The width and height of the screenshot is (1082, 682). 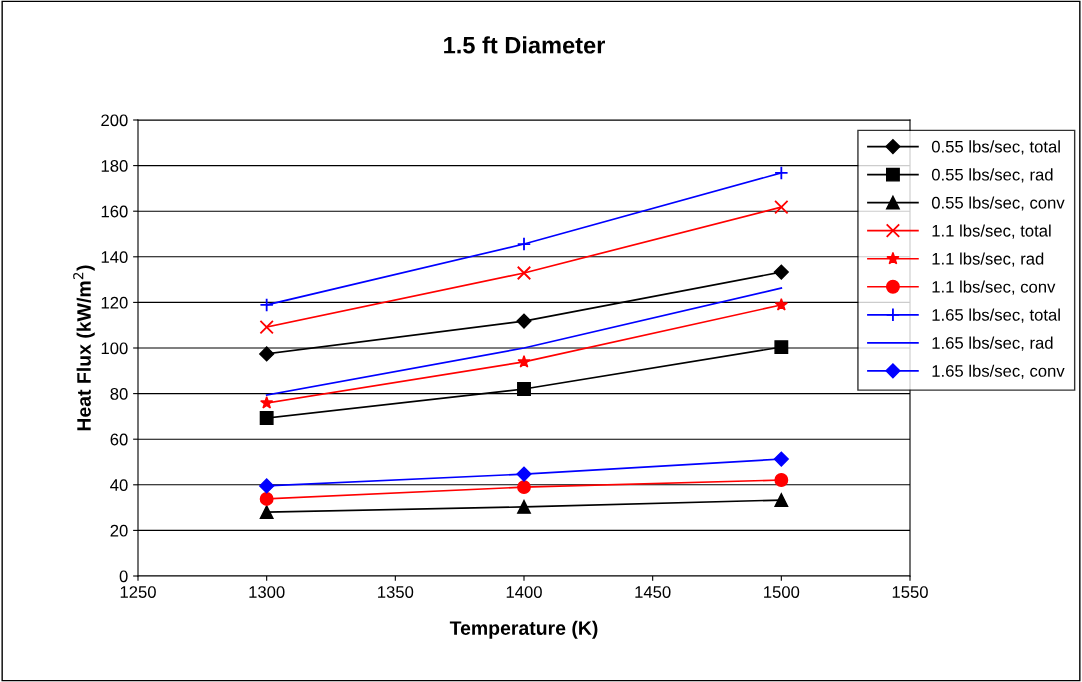 What do you see at coordinates (998, 203) in the screenshot?
I see `legend-label: 0.55 lbs/sec, conv` at bounding box center [998, 203].